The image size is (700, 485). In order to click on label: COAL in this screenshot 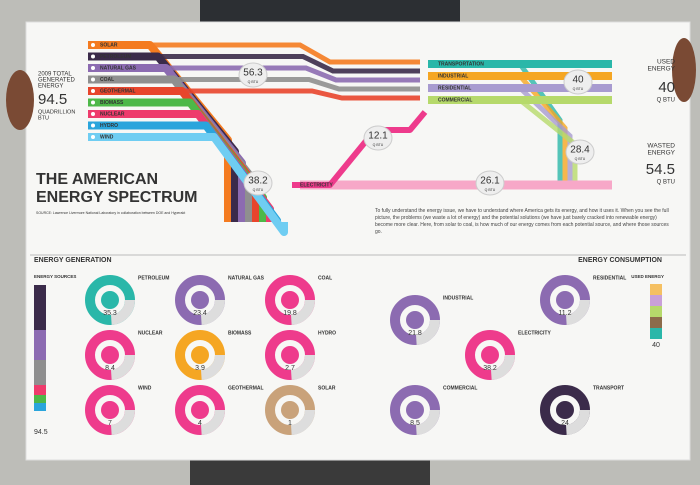, I will do `click(107, 80)`.